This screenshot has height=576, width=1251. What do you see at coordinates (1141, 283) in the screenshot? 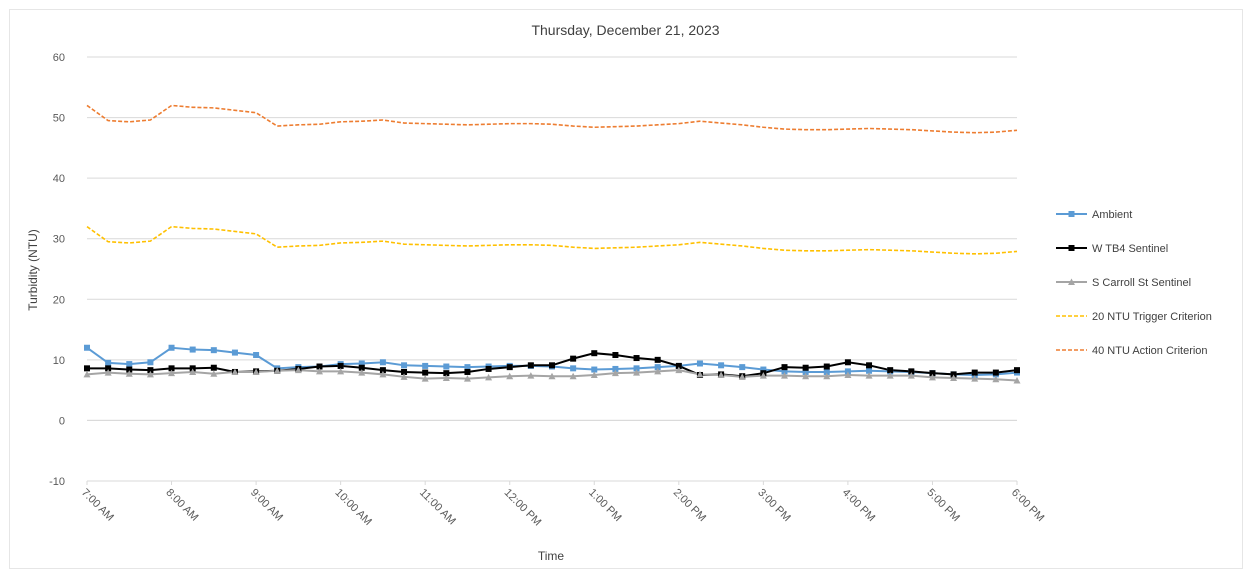
I see `legend-entry: S Carroll St Sentinel` at bounding box center [1141, 283].